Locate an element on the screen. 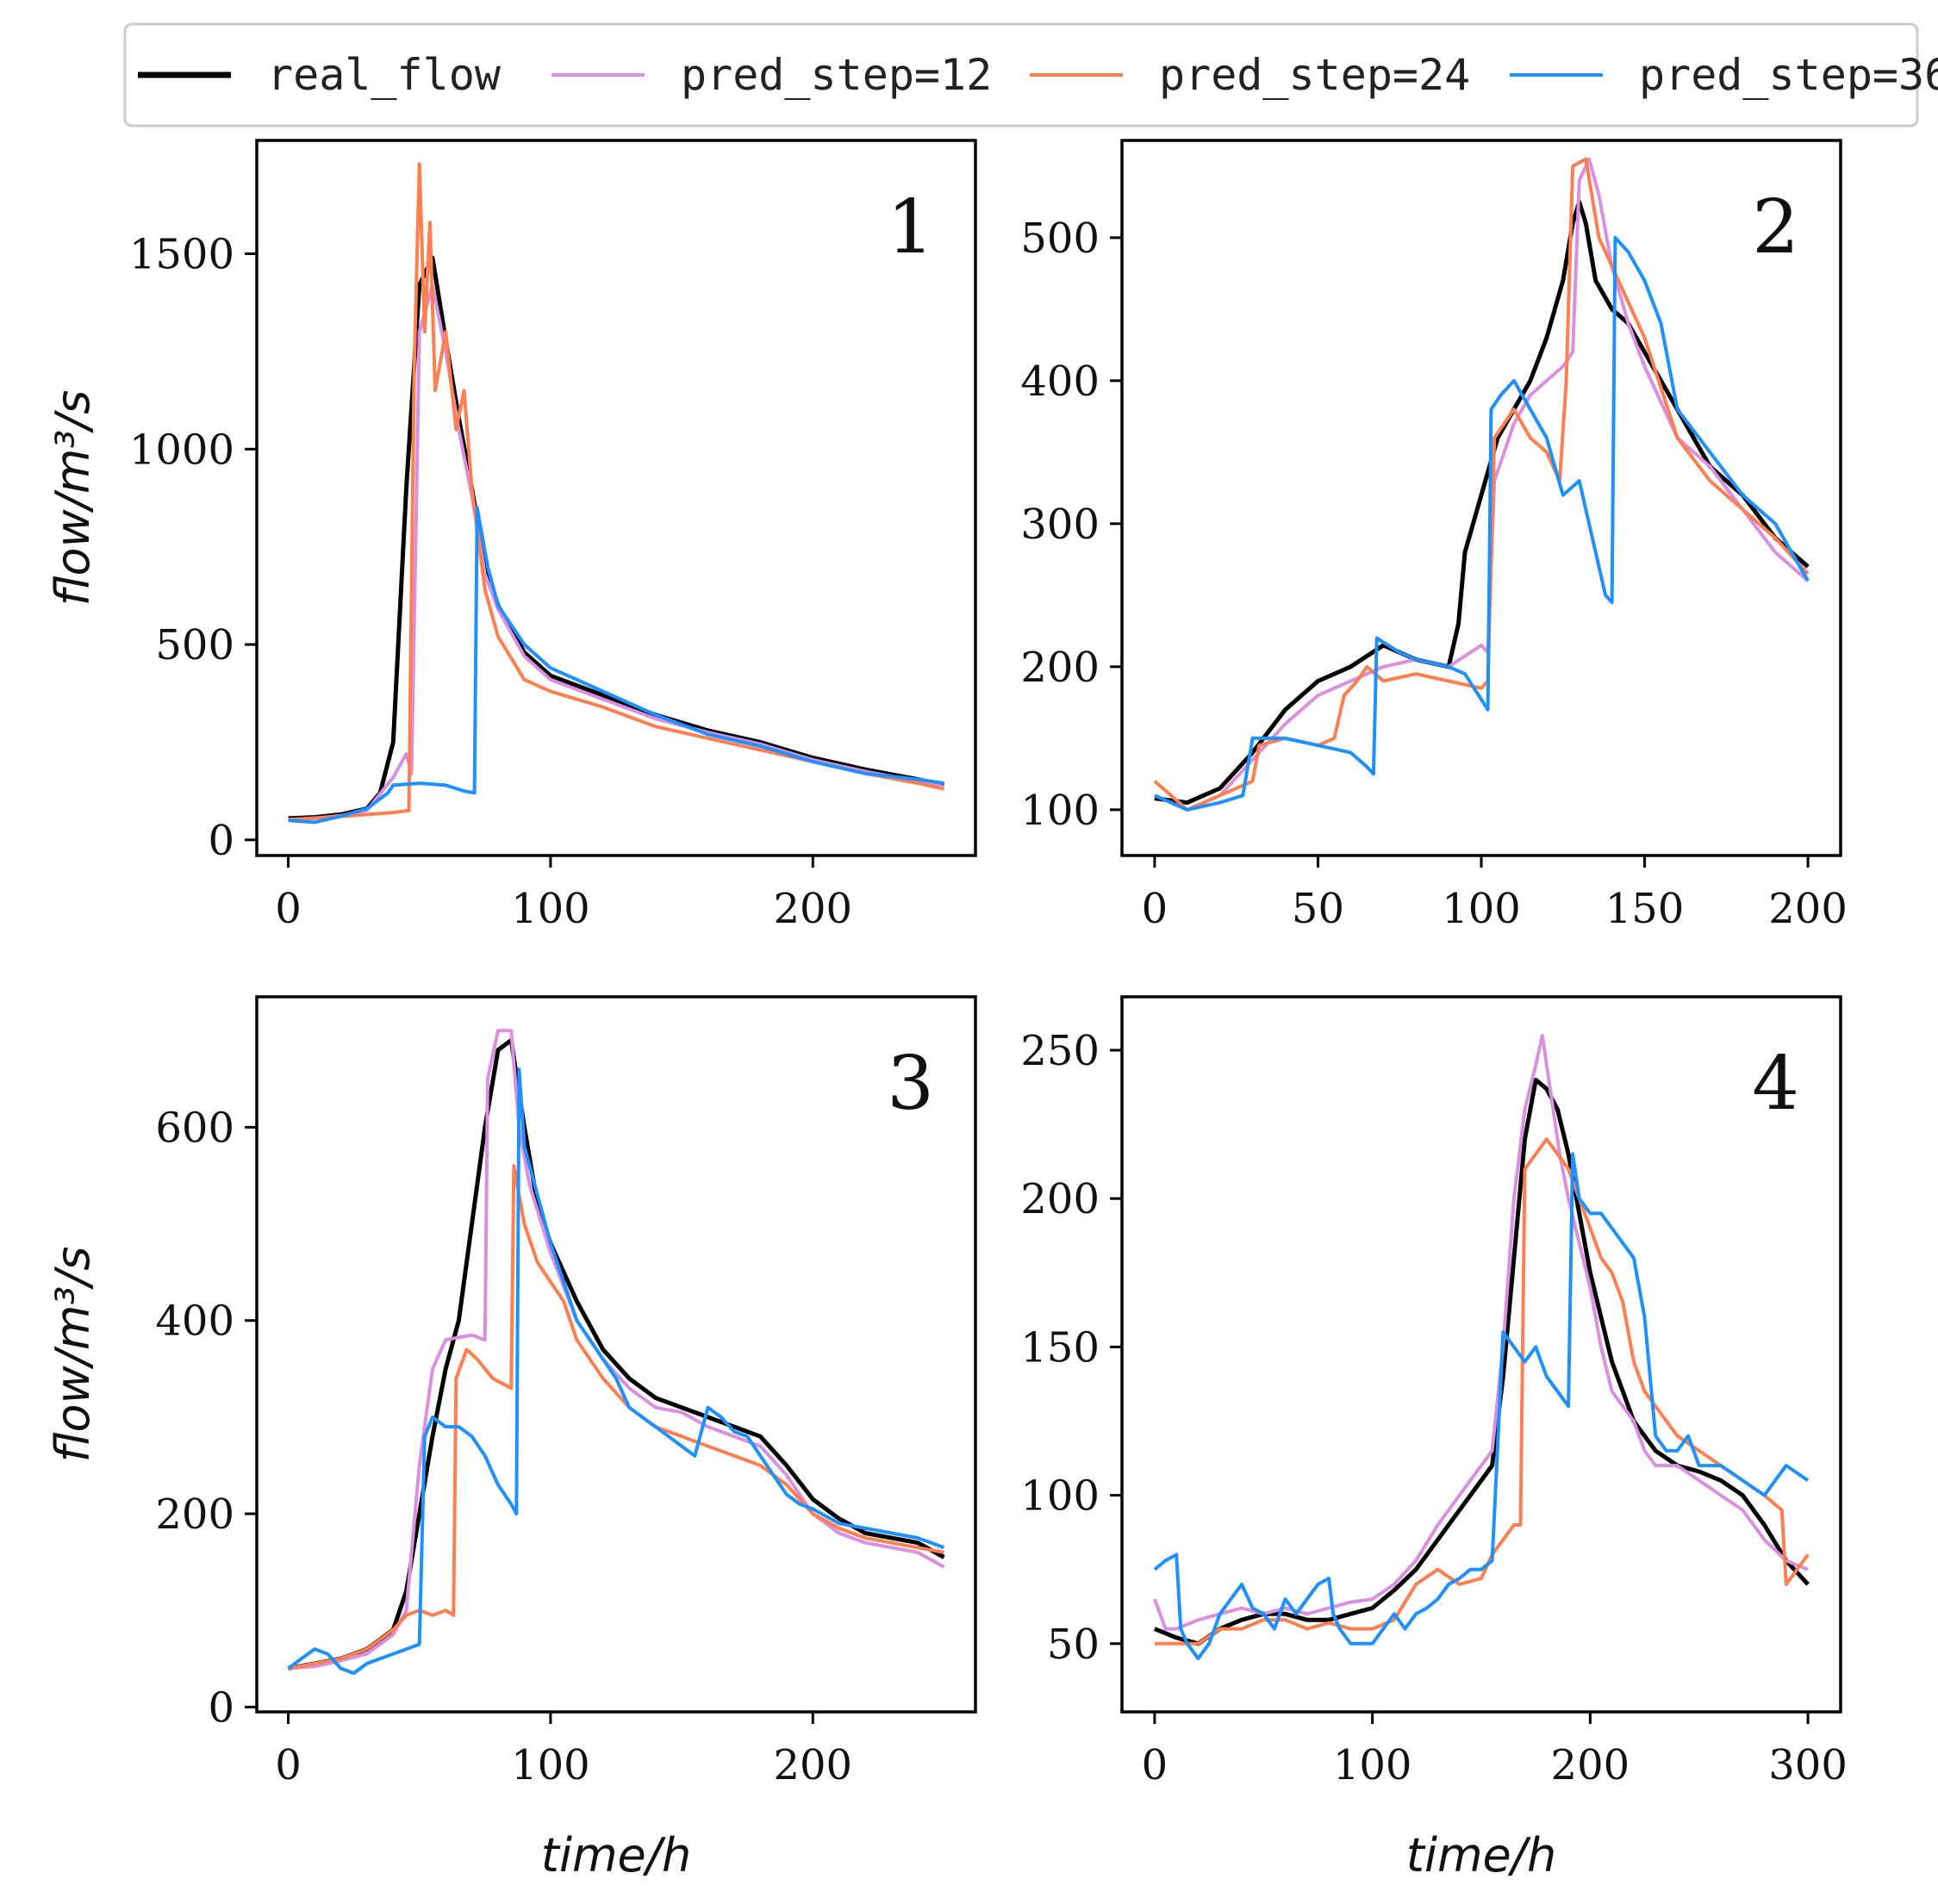 The width and height of the screenshot is (1938, 1904). legend-frame is located at coordinates (1021, 75).